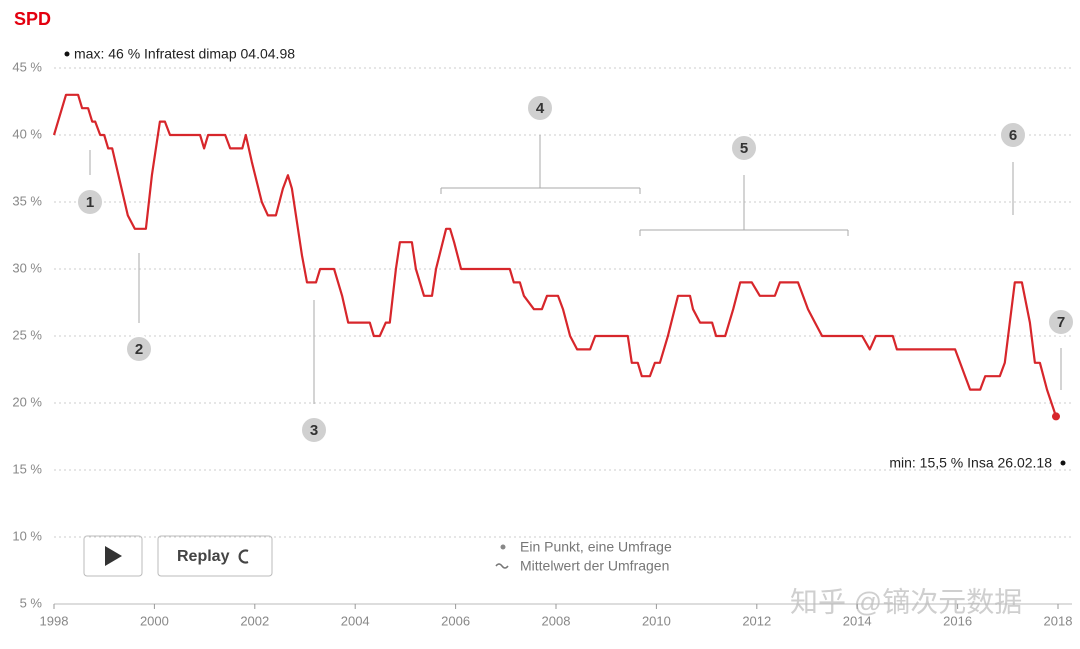 The image size is (1080, 649). I want to click on legend-line-icon, so click(502, 566).